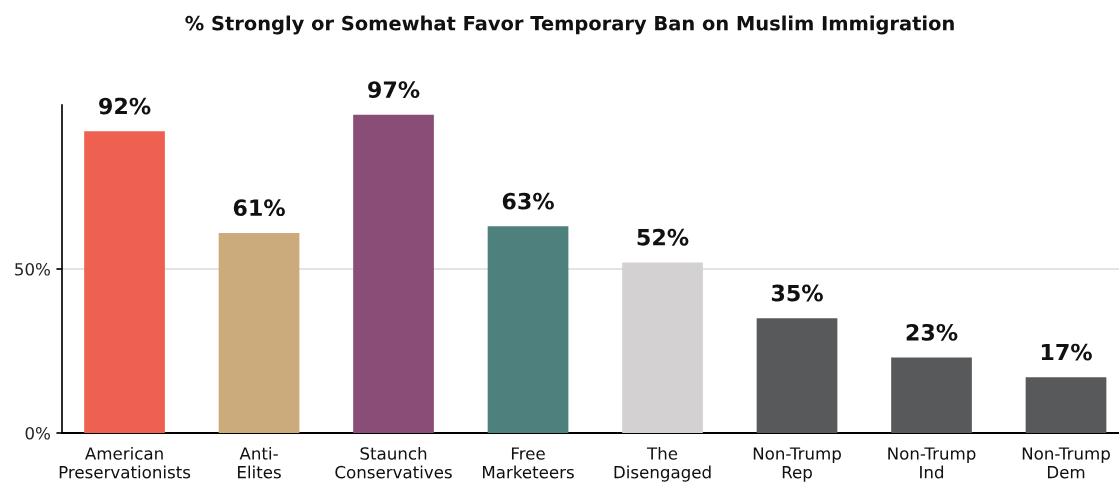 The image size is (1119, 491). I want to click on x-tick-label: The Disengaged, so click(662, 464).